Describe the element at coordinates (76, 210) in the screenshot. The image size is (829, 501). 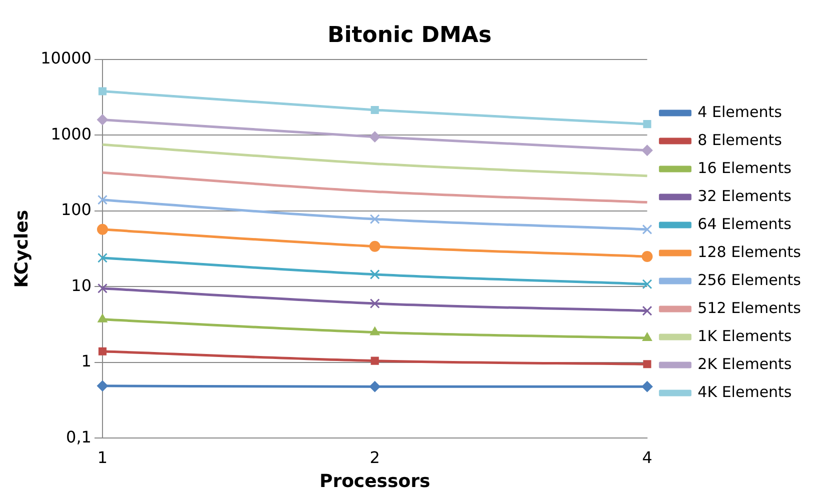
I see `y-tick-label: 100` at that location.